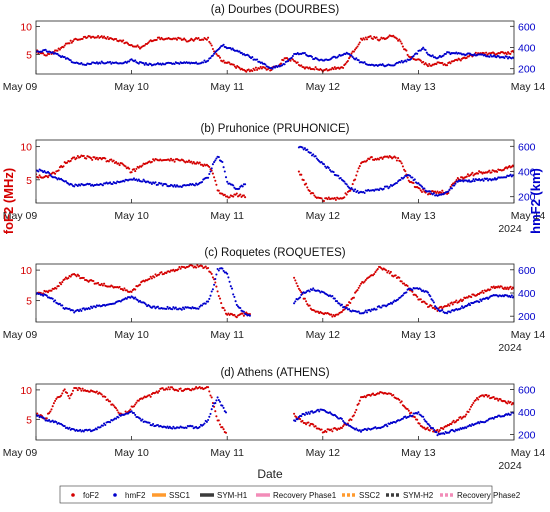 This screenshot has width=550, height=512. What do you see at coordinates (129, 495) in the screenshot?
I see `legend-item-hmf2: hmF2` at bounding box center [129, 495].